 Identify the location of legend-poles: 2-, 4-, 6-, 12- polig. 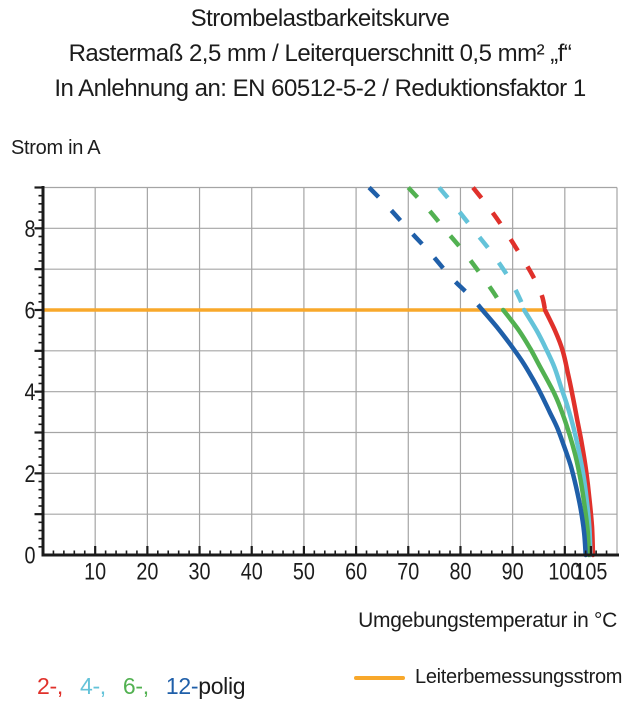
(141, 686).